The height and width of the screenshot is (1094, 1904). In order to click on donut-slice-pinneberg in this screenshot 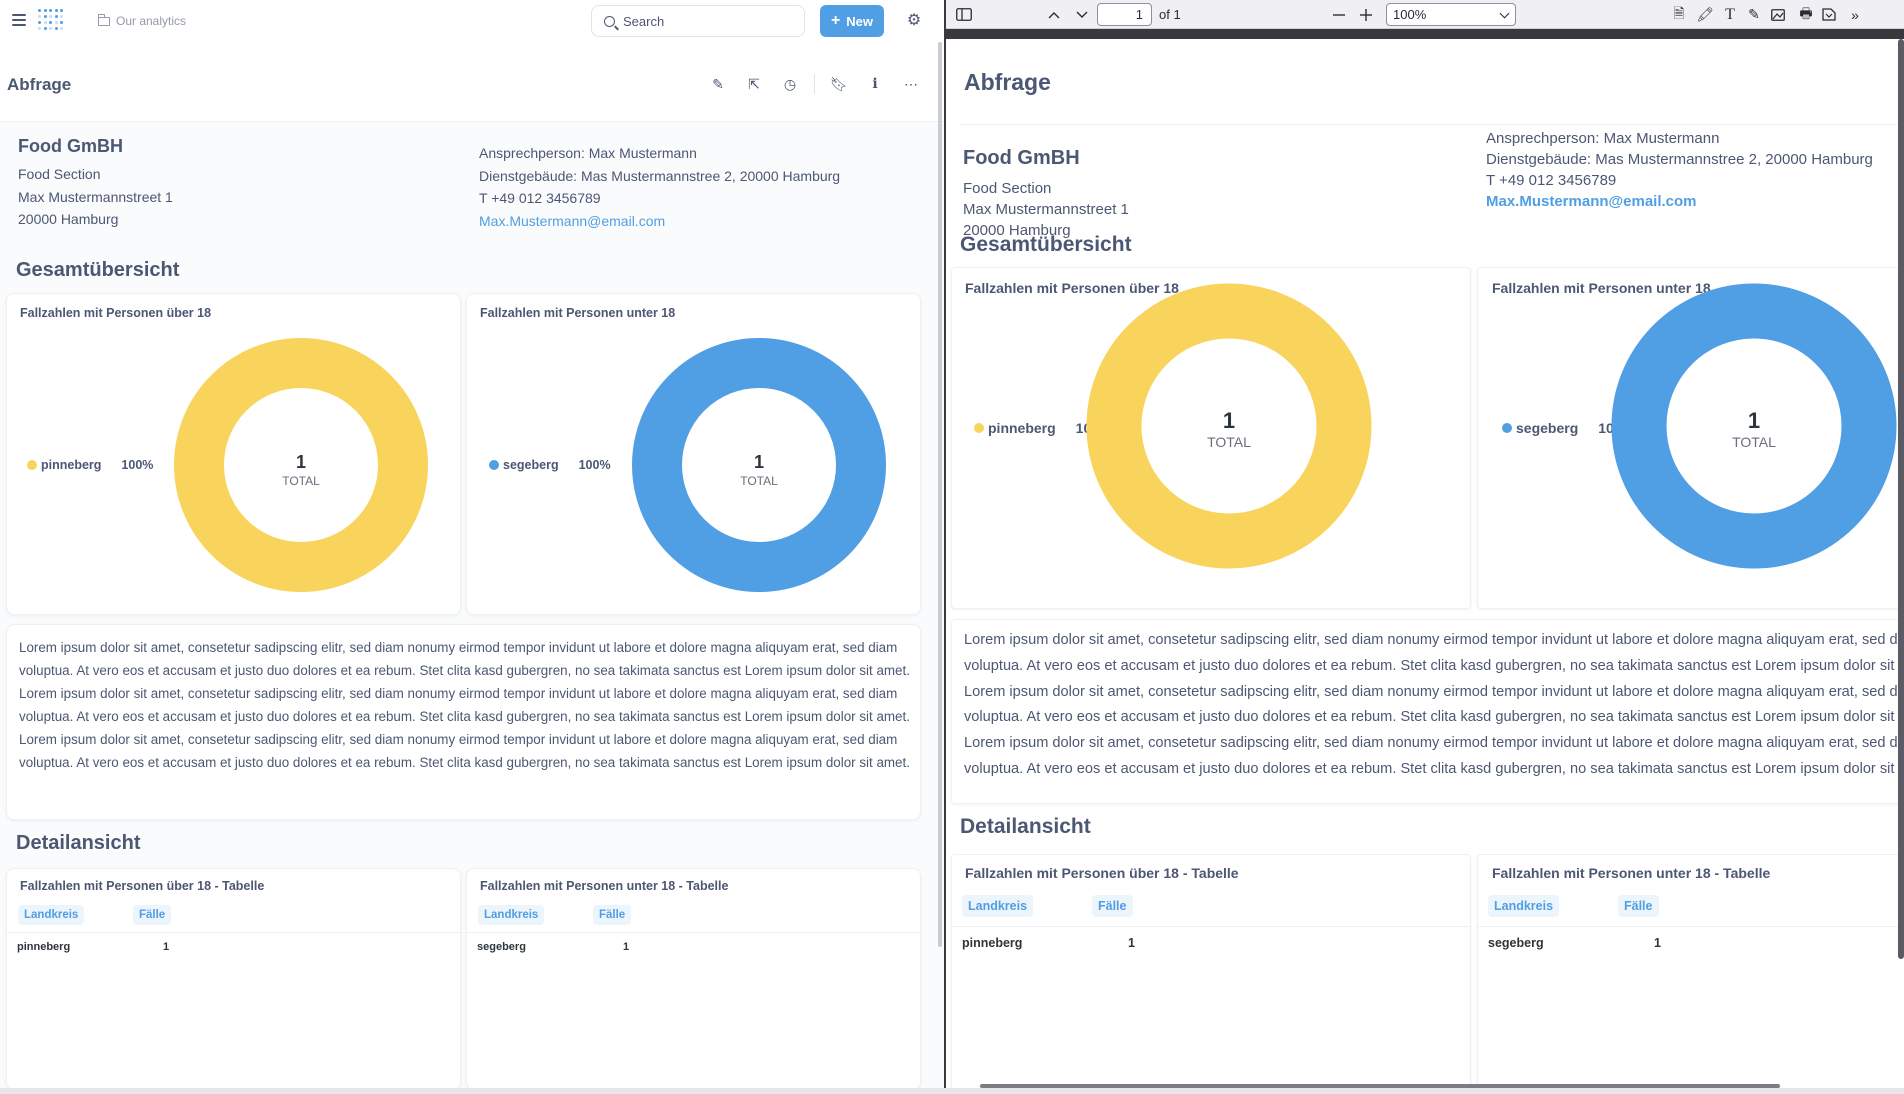, I will do `click(301, 465)`.